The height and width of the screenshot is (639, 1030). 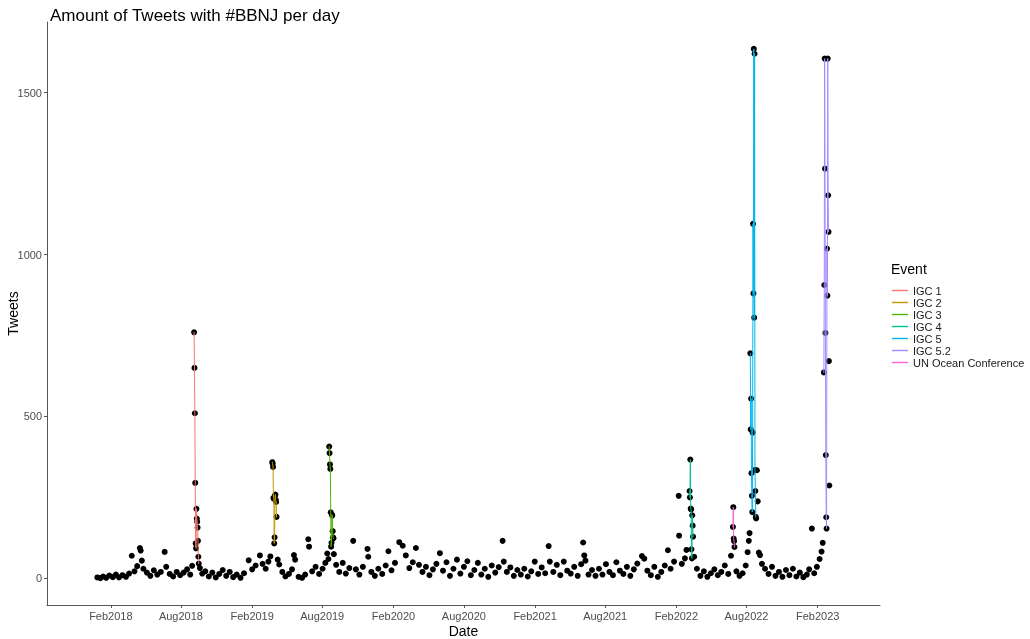 What do you see at coordinates (932, 350) in the screenshot?
I see `legend-label: IGC 5.2` at bounding box center [932, 350].